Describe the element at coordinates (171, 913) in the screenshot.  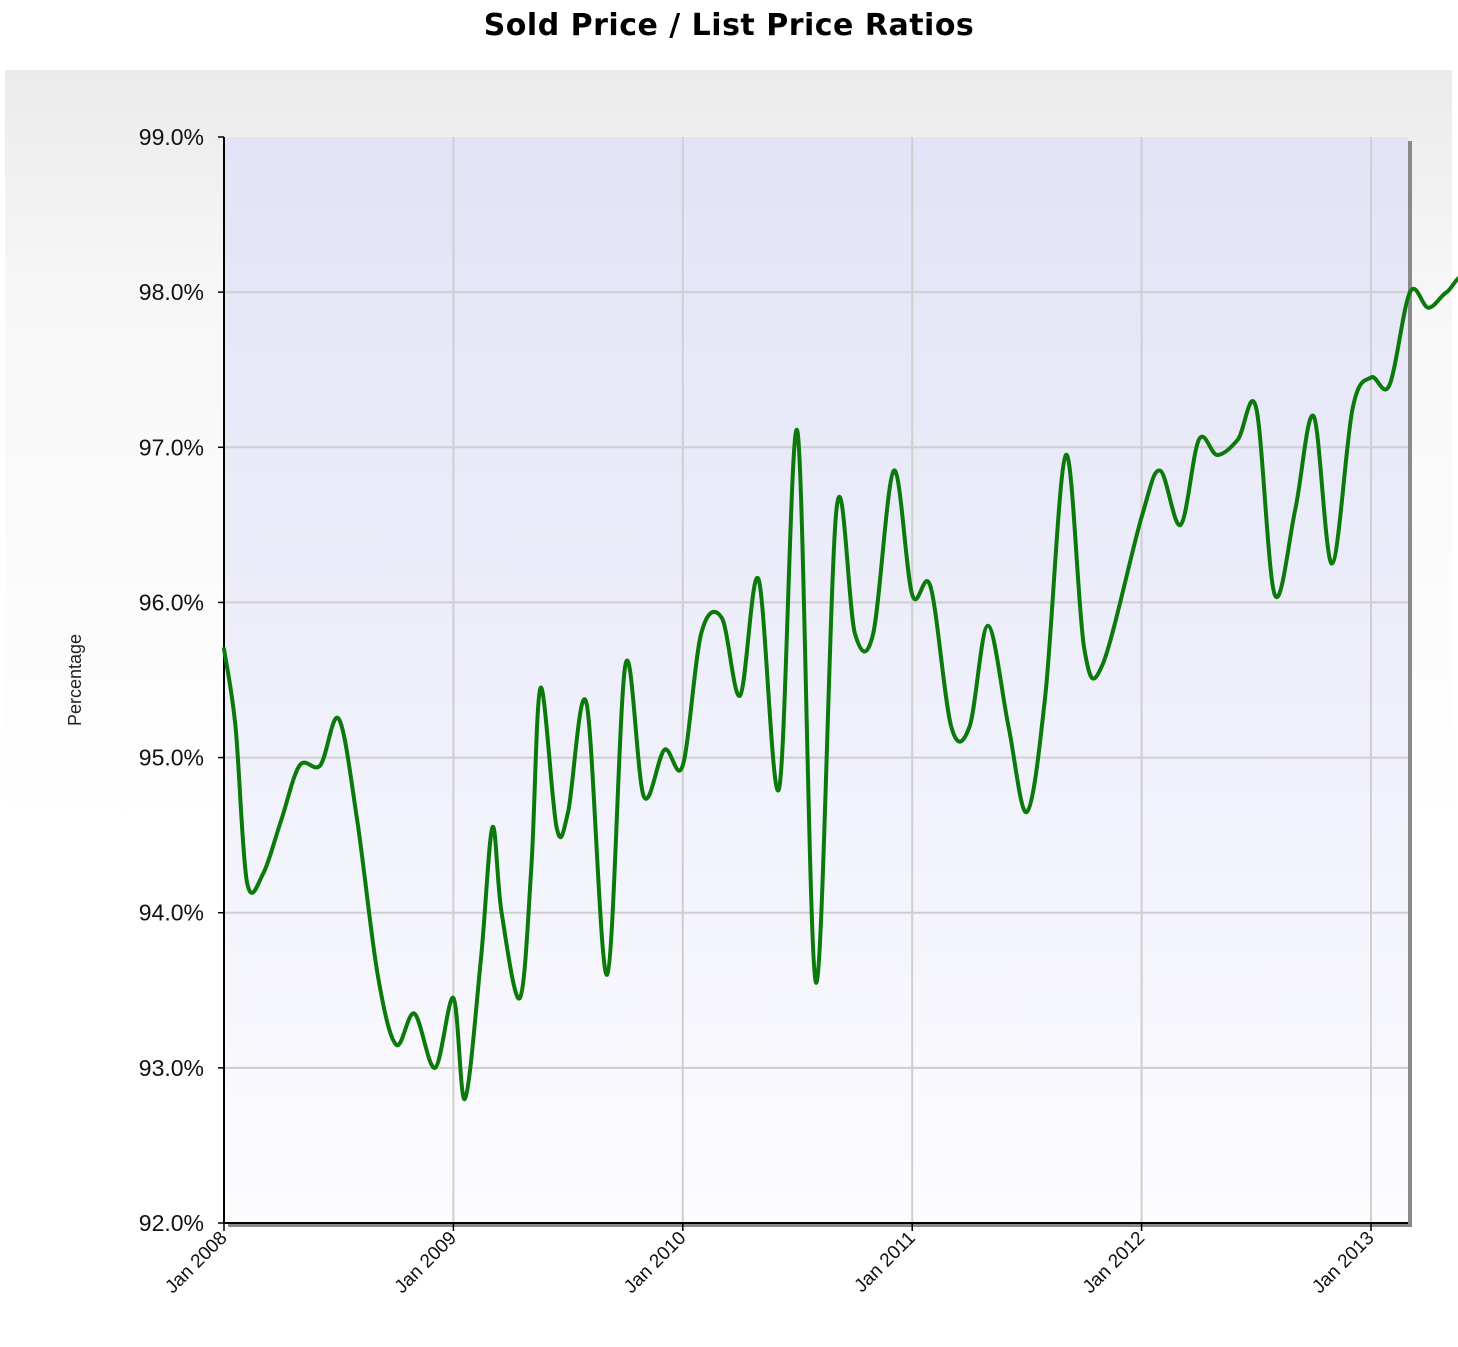
I see `y-tick-label: 94.0%` at that location.